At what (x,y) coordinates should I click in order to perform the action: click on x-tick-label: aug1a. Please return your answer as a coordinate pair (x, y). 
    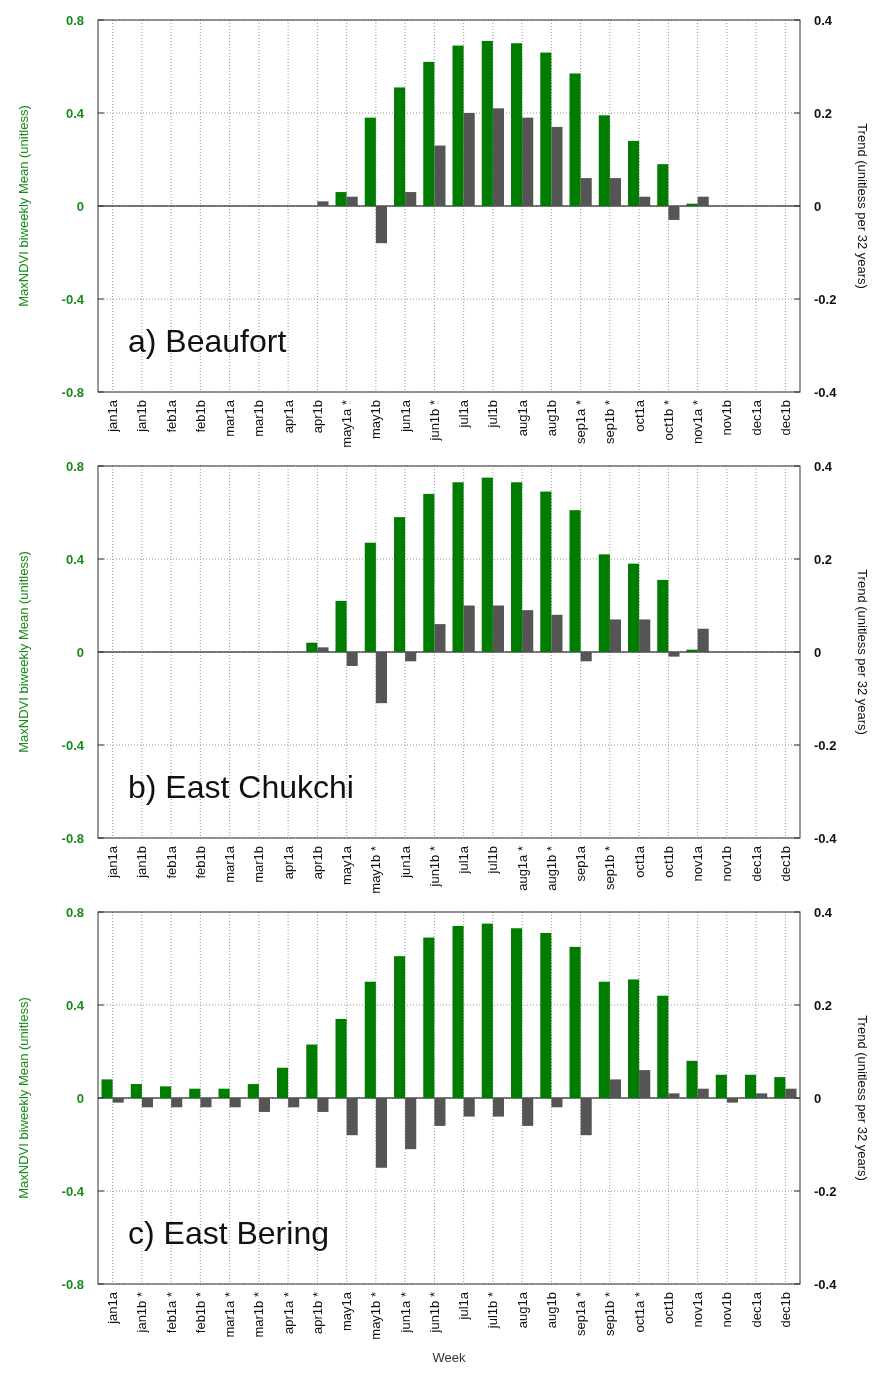
    Looking at the image, I should click on (522, 1310).